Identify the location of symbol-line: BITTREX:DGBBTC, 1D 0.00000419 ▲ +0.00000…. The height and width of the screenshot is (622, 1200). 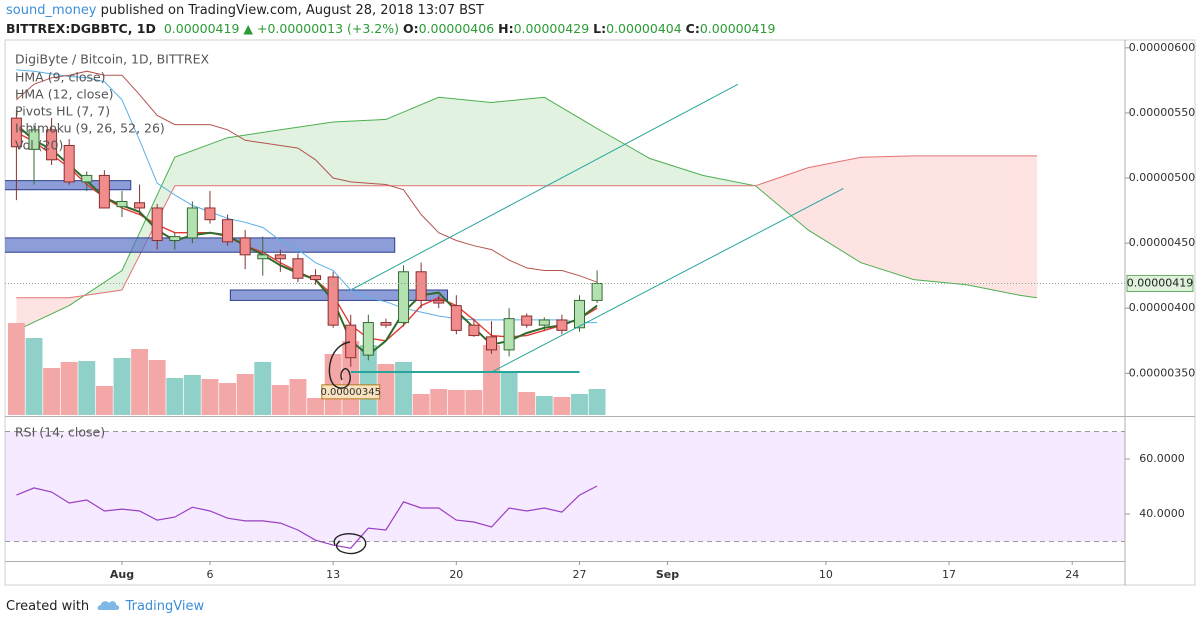
(390, 28).